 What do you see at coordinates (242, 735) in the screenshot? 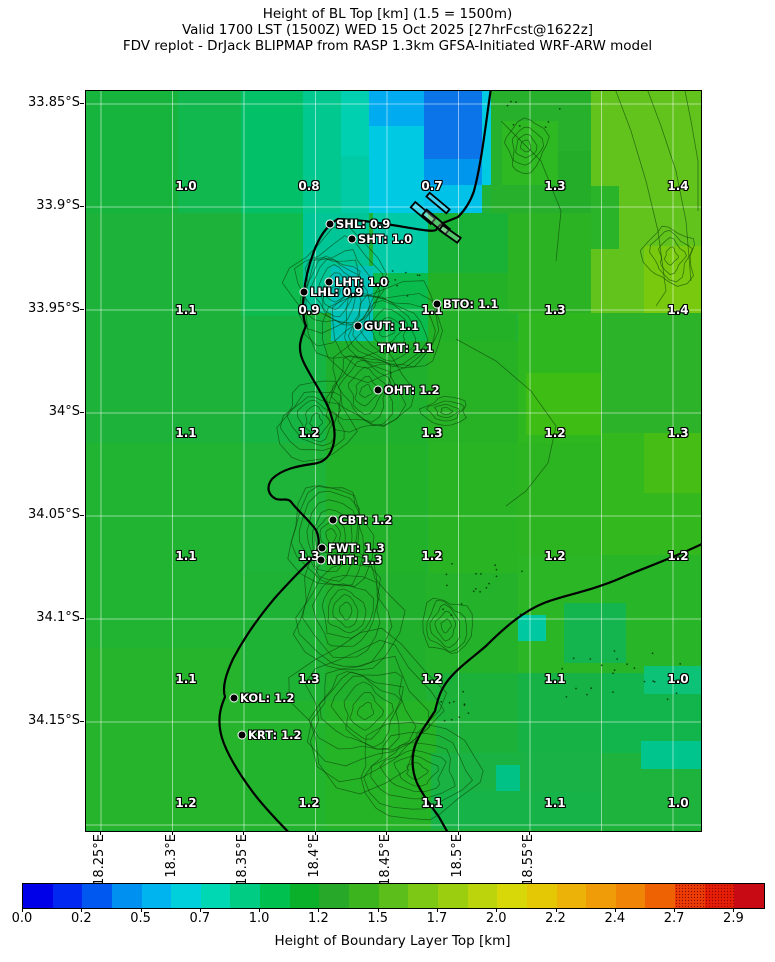
I see `station-dot-krt` at bounding box center [242, 735].